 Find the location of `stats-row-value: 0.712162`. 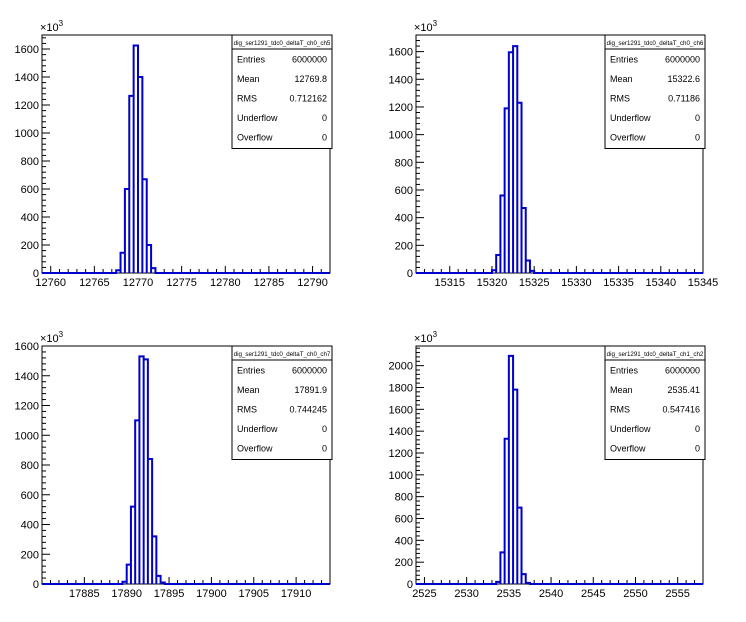

stats-row-value: 0.712162 is located at coordinates (308, 99).